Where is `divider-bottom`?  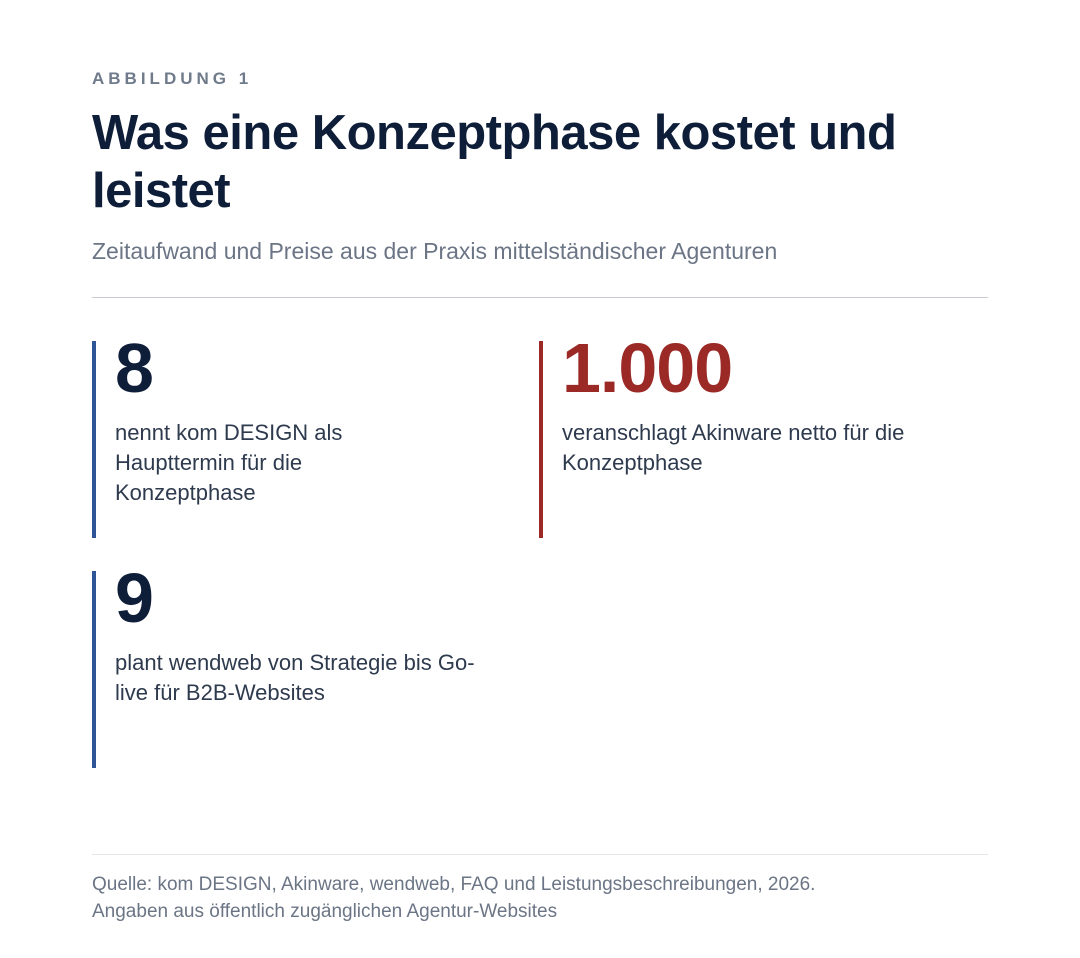
divider-bottom is located at coordinates (540, 854).